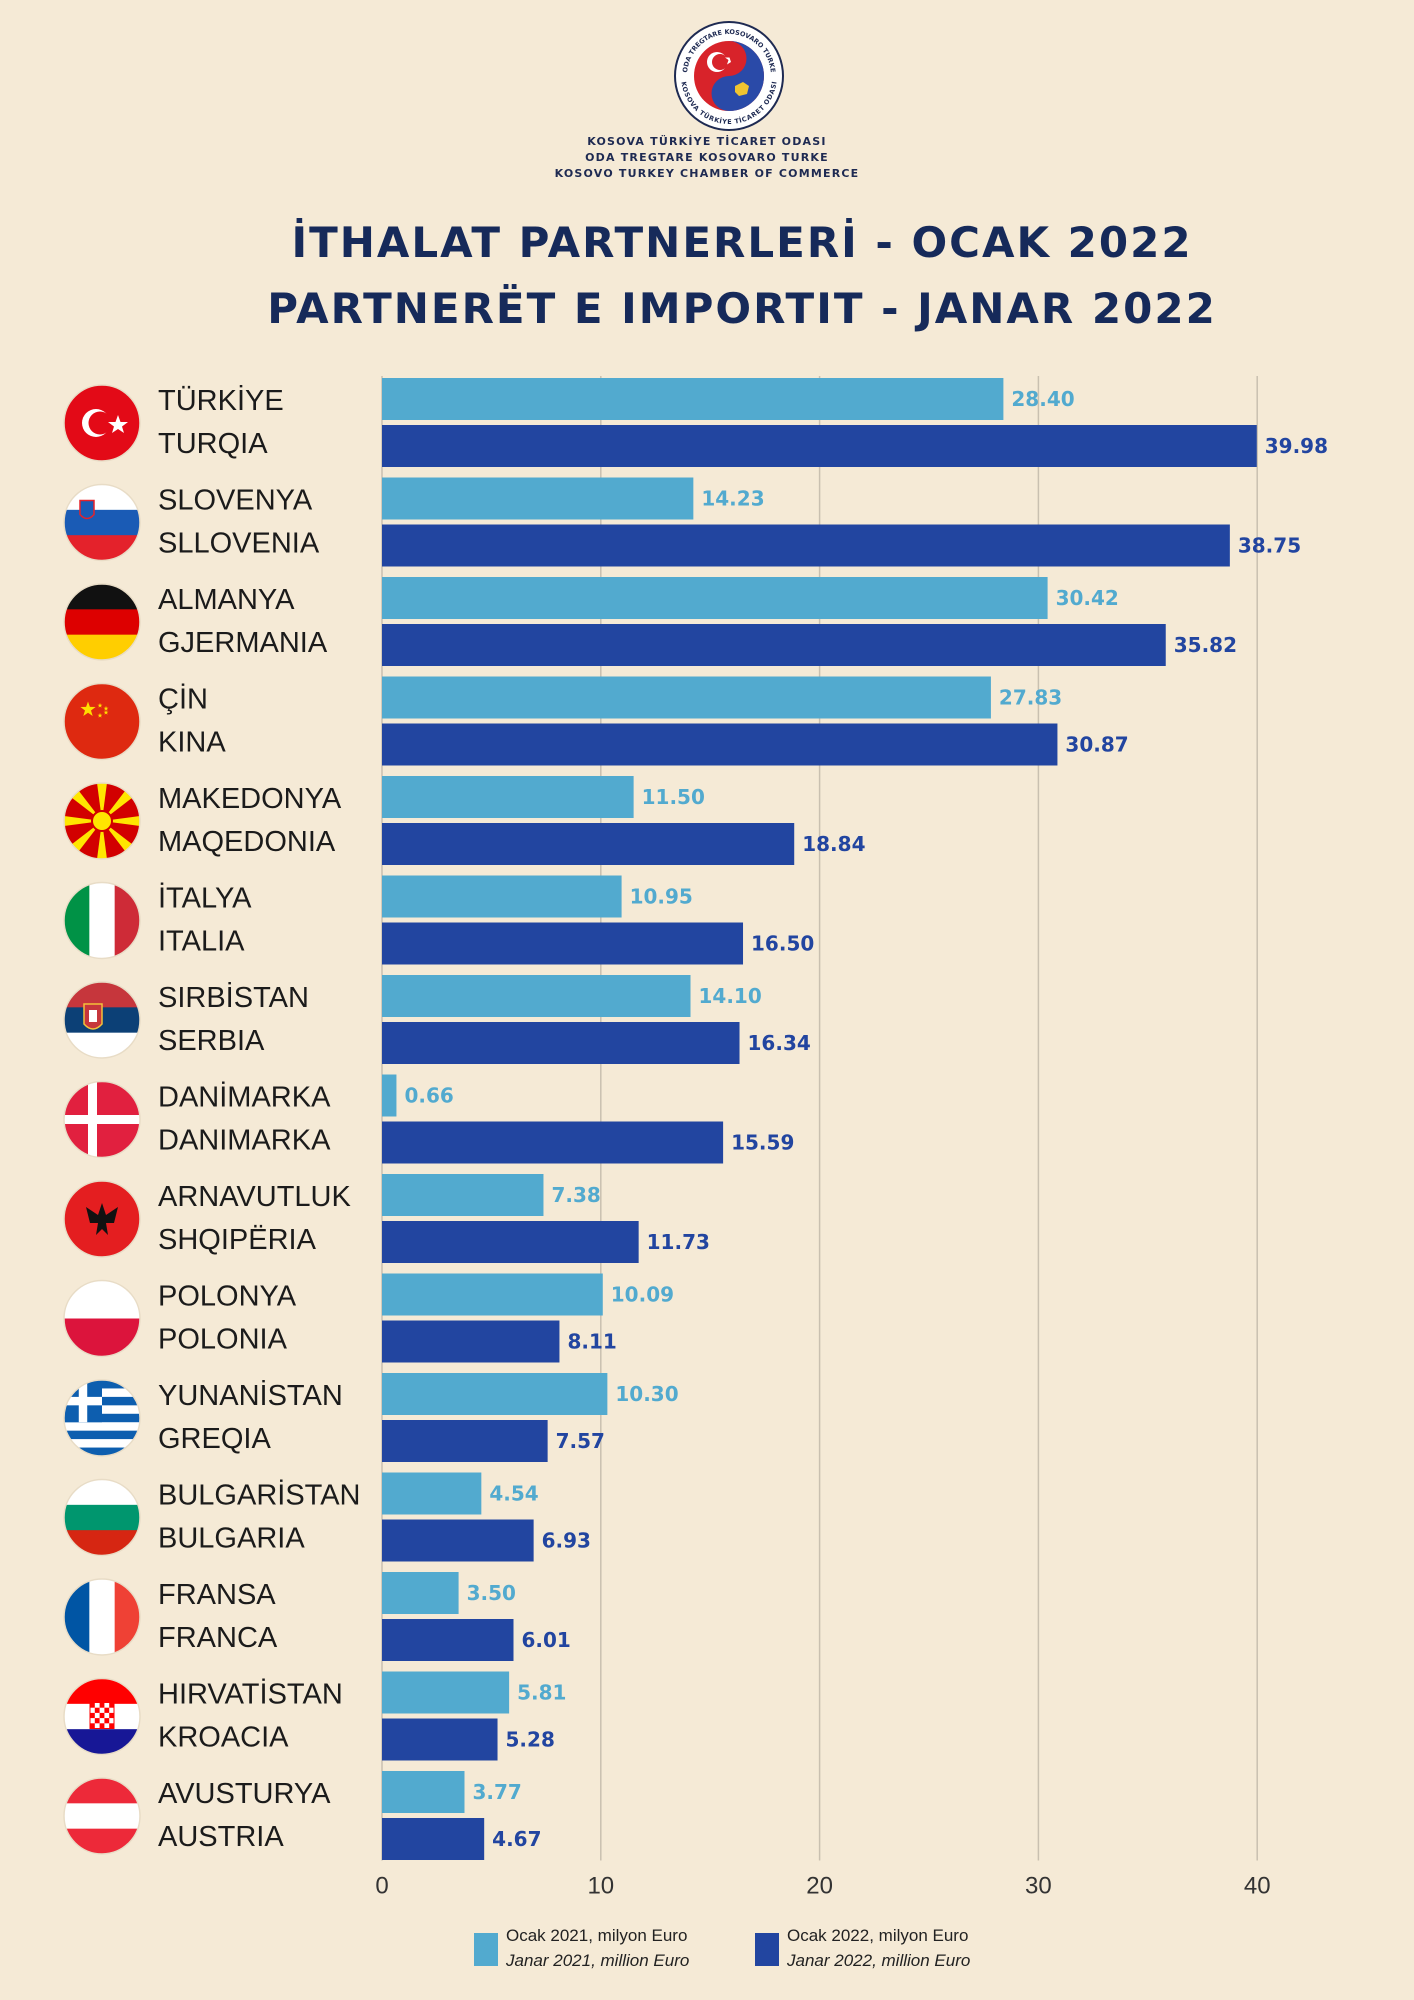  I want to click on denmark-flag-icon, so click(102, 1119).